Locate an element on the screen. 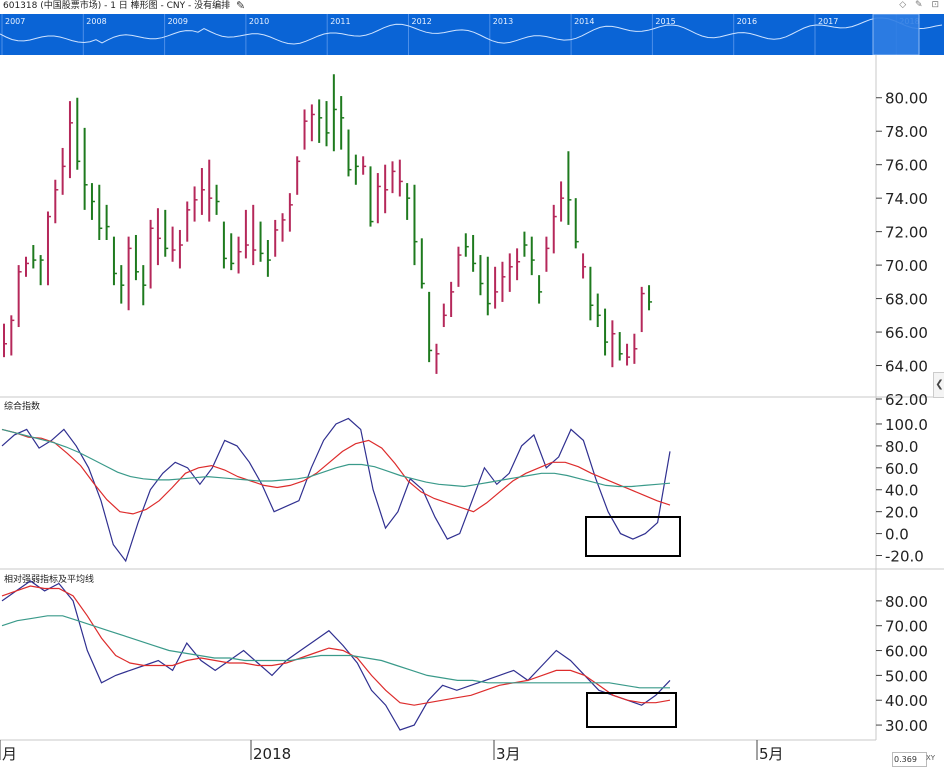  overview-year-label: 2015 is located at coordinates (665, 21).